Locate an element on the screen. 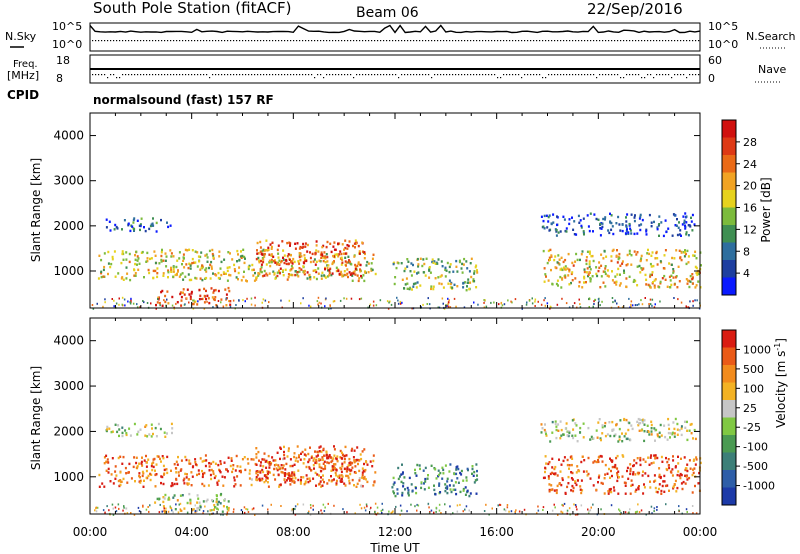  time-tick-label: 04:00 is located at coordinates (191, 532).